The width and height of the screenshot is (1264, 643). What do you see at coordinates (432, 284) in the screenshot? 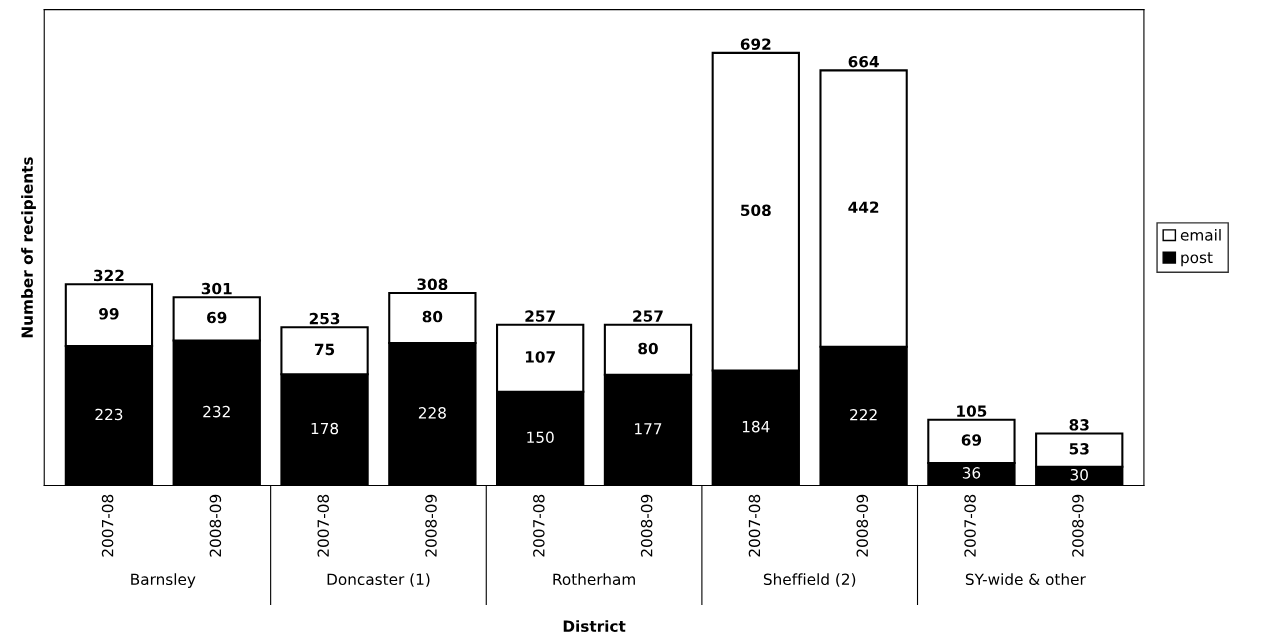
I see `total-label: 308` at bounding box center [432, 284].